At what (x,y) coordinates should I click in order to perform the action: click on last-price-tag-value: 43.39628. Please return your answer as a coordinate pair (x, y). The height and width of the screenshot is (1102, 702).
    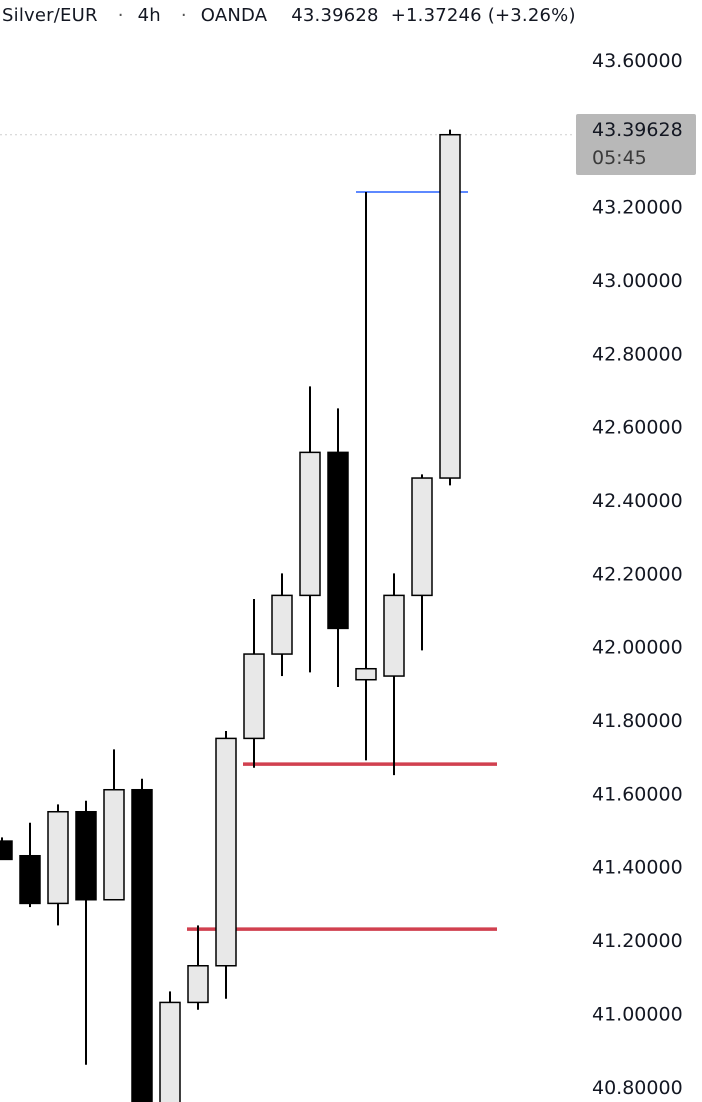
    Looking at the image, I should click on (637, 130).